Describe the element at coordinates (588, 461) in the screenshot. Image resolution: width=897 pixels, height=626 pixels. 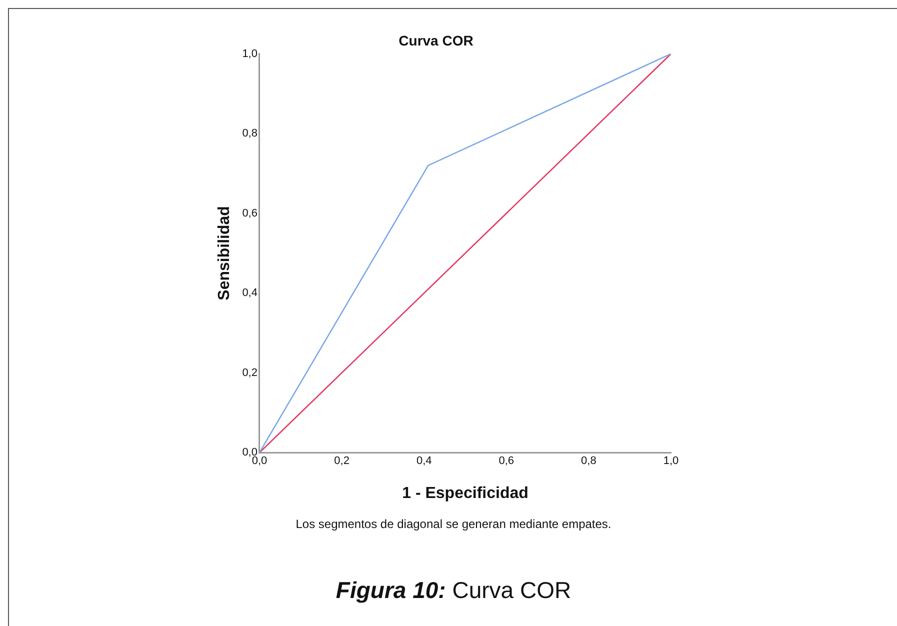
I see `x-tick-label: 0,8` at that location.